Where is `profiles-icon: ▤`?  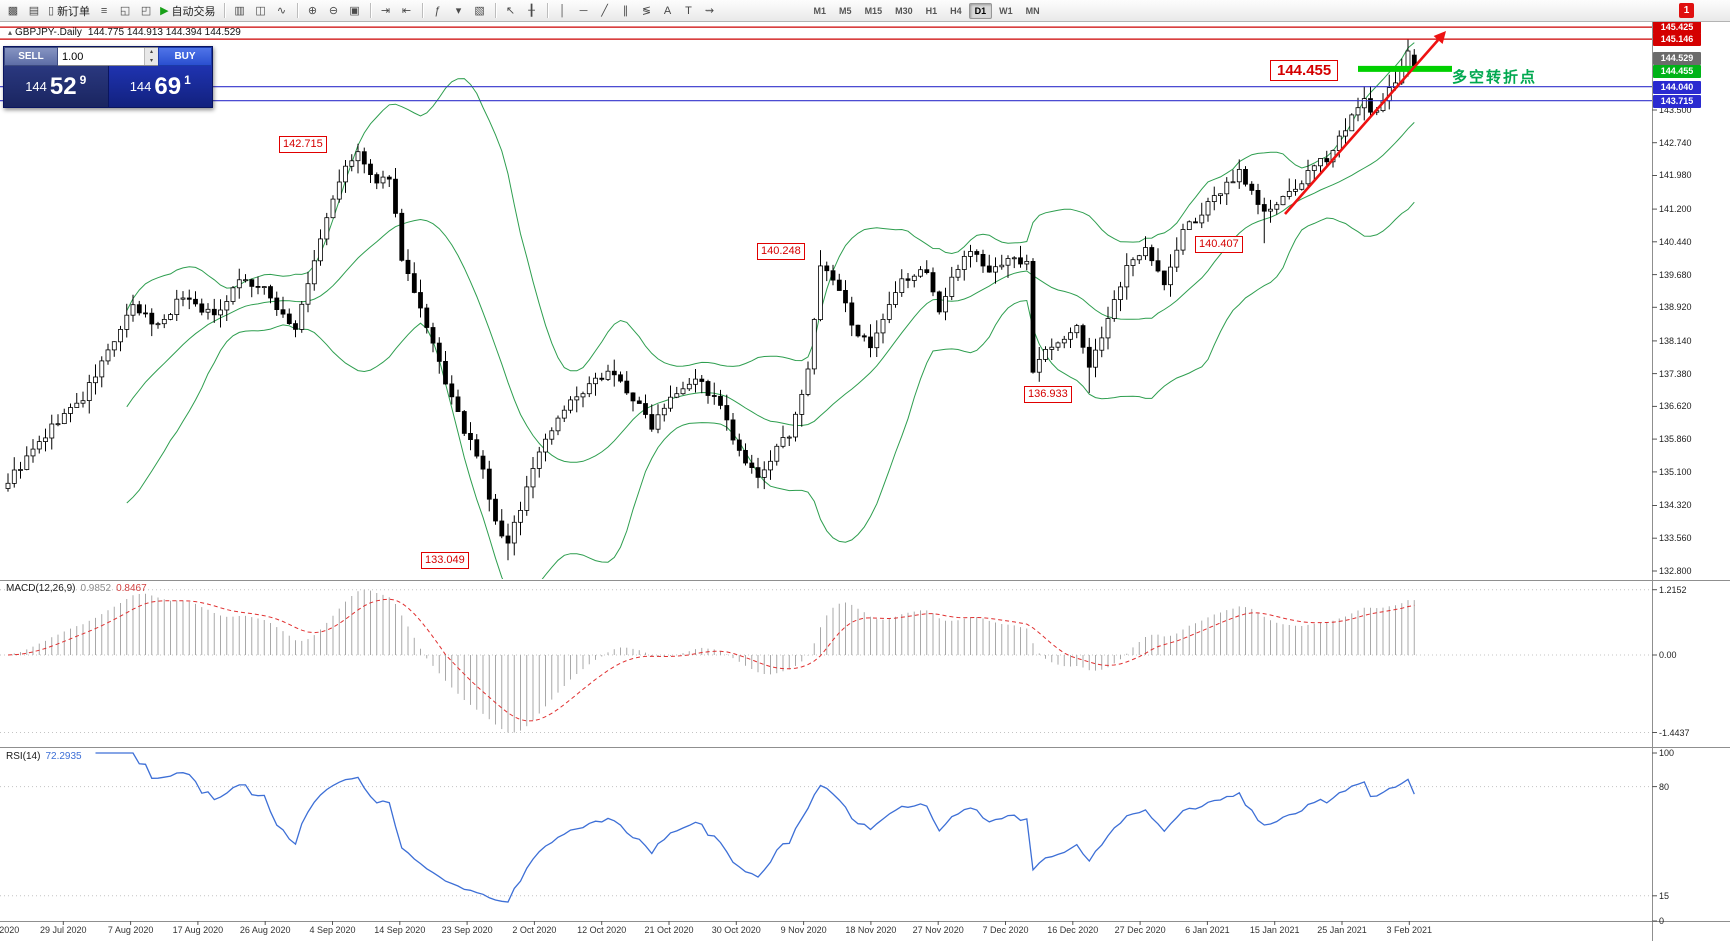 profiles-icon: ▤ is located at coordinates (34, 10).